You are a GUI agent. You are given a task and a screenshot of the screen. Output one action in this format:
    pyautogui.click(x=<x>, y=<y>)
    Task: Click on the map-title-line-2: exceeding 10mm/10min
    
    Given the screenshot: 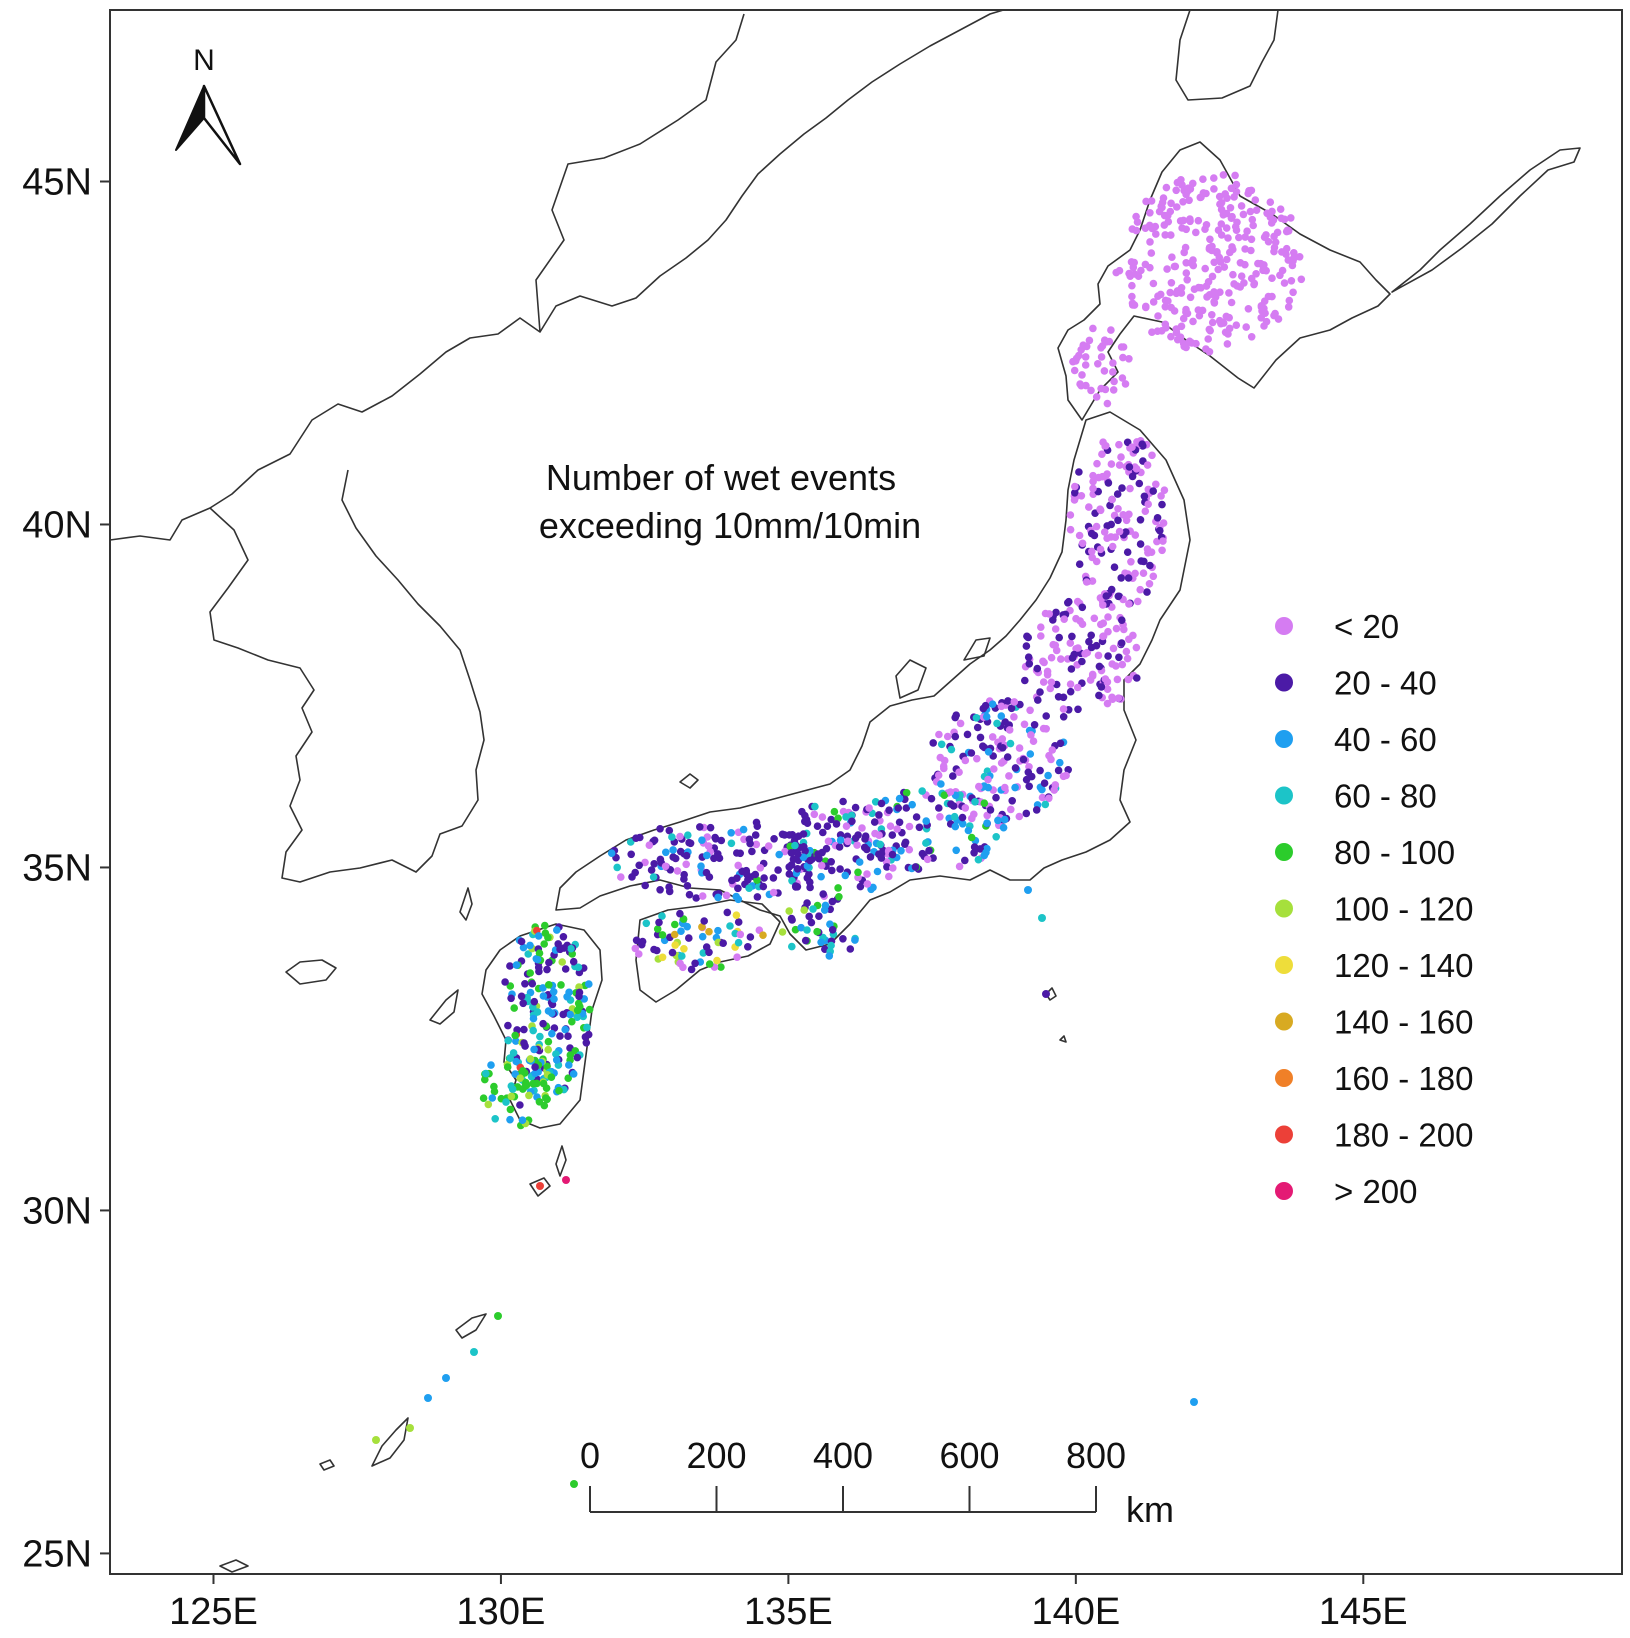 What is the action you would take?
    pyautogui.click(x=730, y=525)
    